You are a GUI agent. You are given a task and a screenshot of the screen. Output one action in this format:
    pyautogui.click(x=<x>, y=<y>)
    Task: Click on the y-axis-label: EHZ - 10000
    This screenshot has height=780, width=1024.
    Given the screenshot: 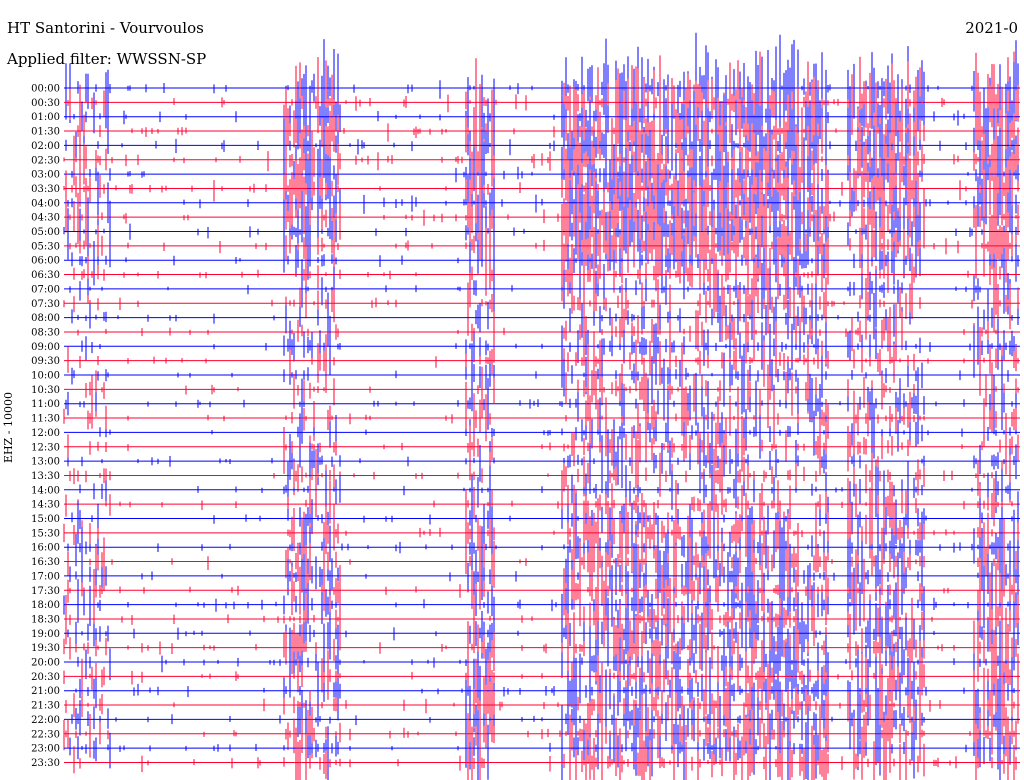 What is the action you would take?
    pyautogui.click(x=8, y=427)
    